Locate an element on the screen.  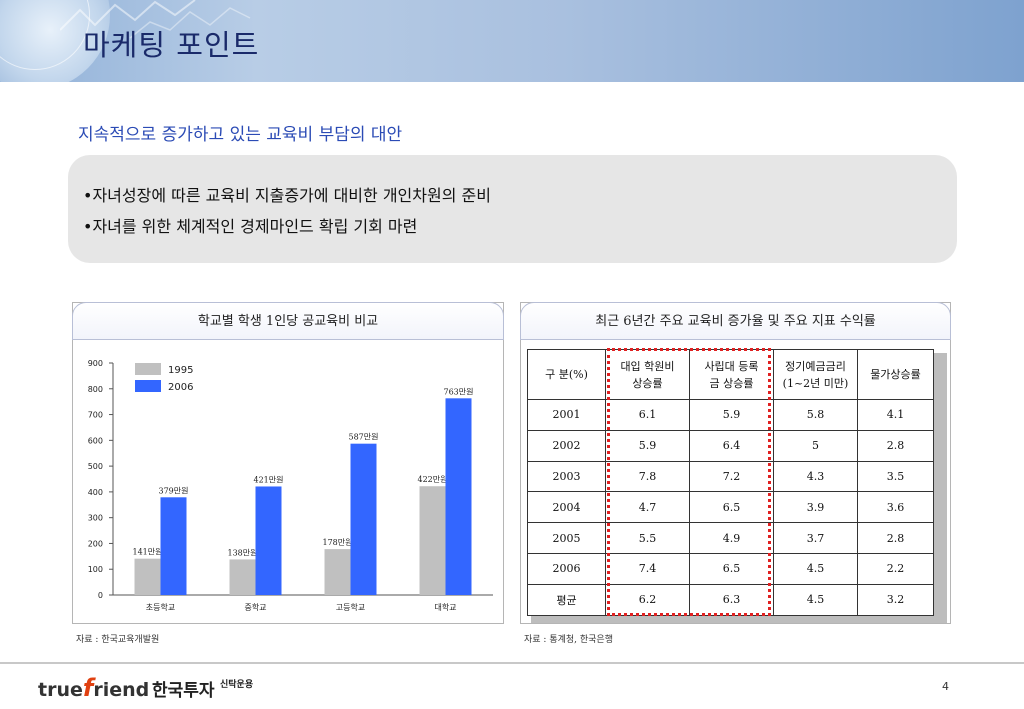
logo-text-riend: riend is located at coordinates (121, 690).